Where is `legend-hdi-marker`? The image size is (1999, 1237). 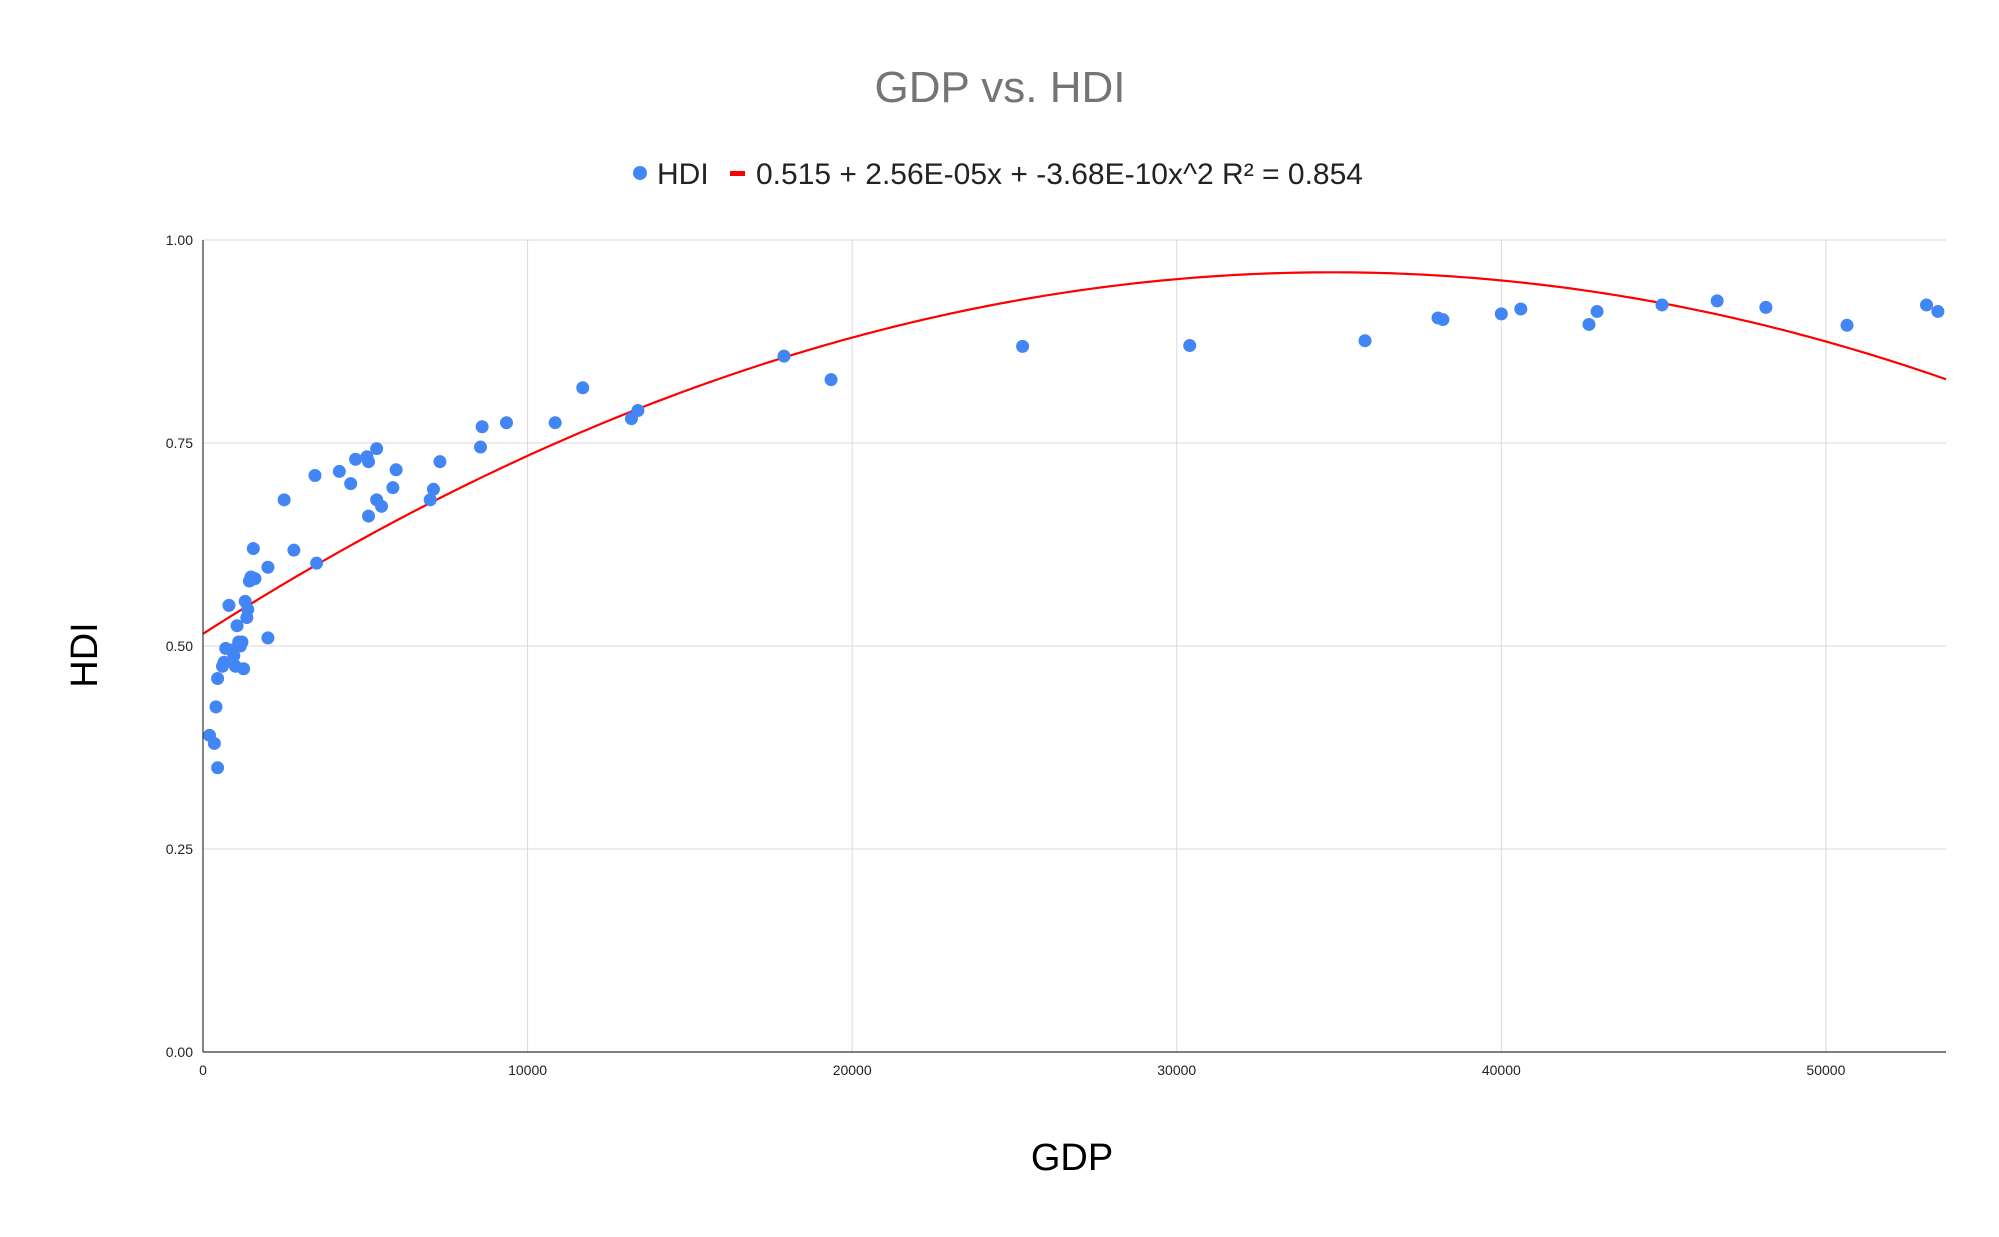 legend-hdi-marker is located at coordinates (640, 173).